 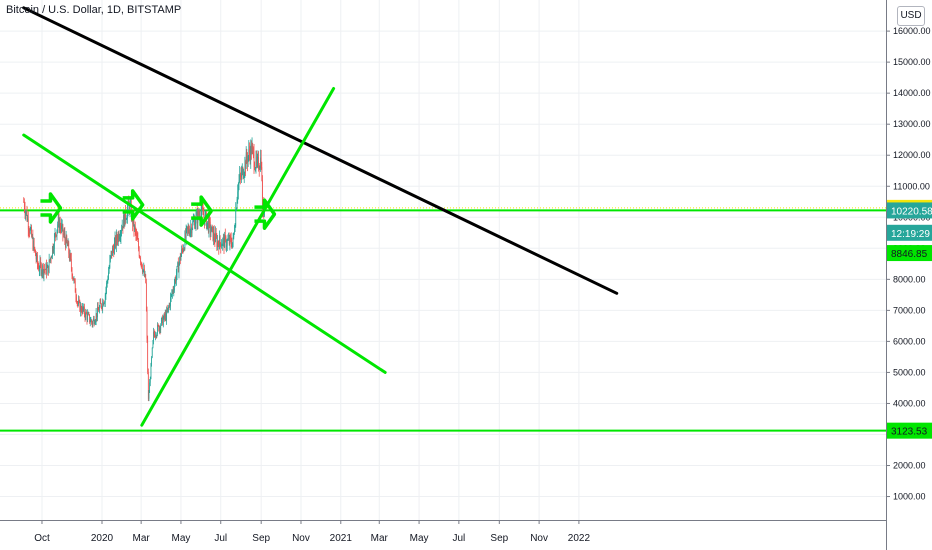 What do you see at coordinates (261, 538) in the screenshot?
I see `x-tick-label: Sep` at bounding box center [261, 538].